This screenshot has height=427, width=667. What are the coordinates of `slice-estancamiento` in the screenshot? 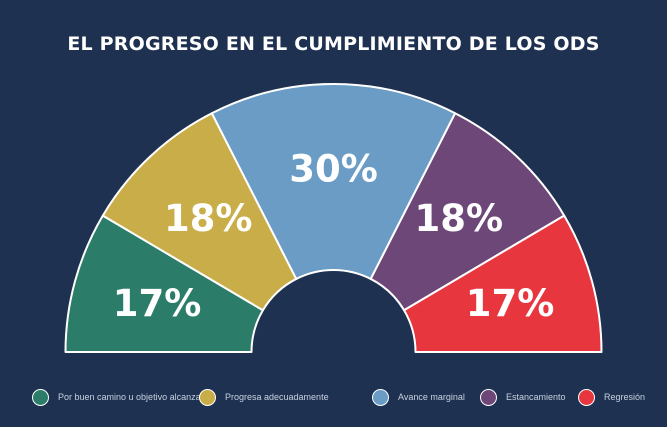 It's located at (467, 212).